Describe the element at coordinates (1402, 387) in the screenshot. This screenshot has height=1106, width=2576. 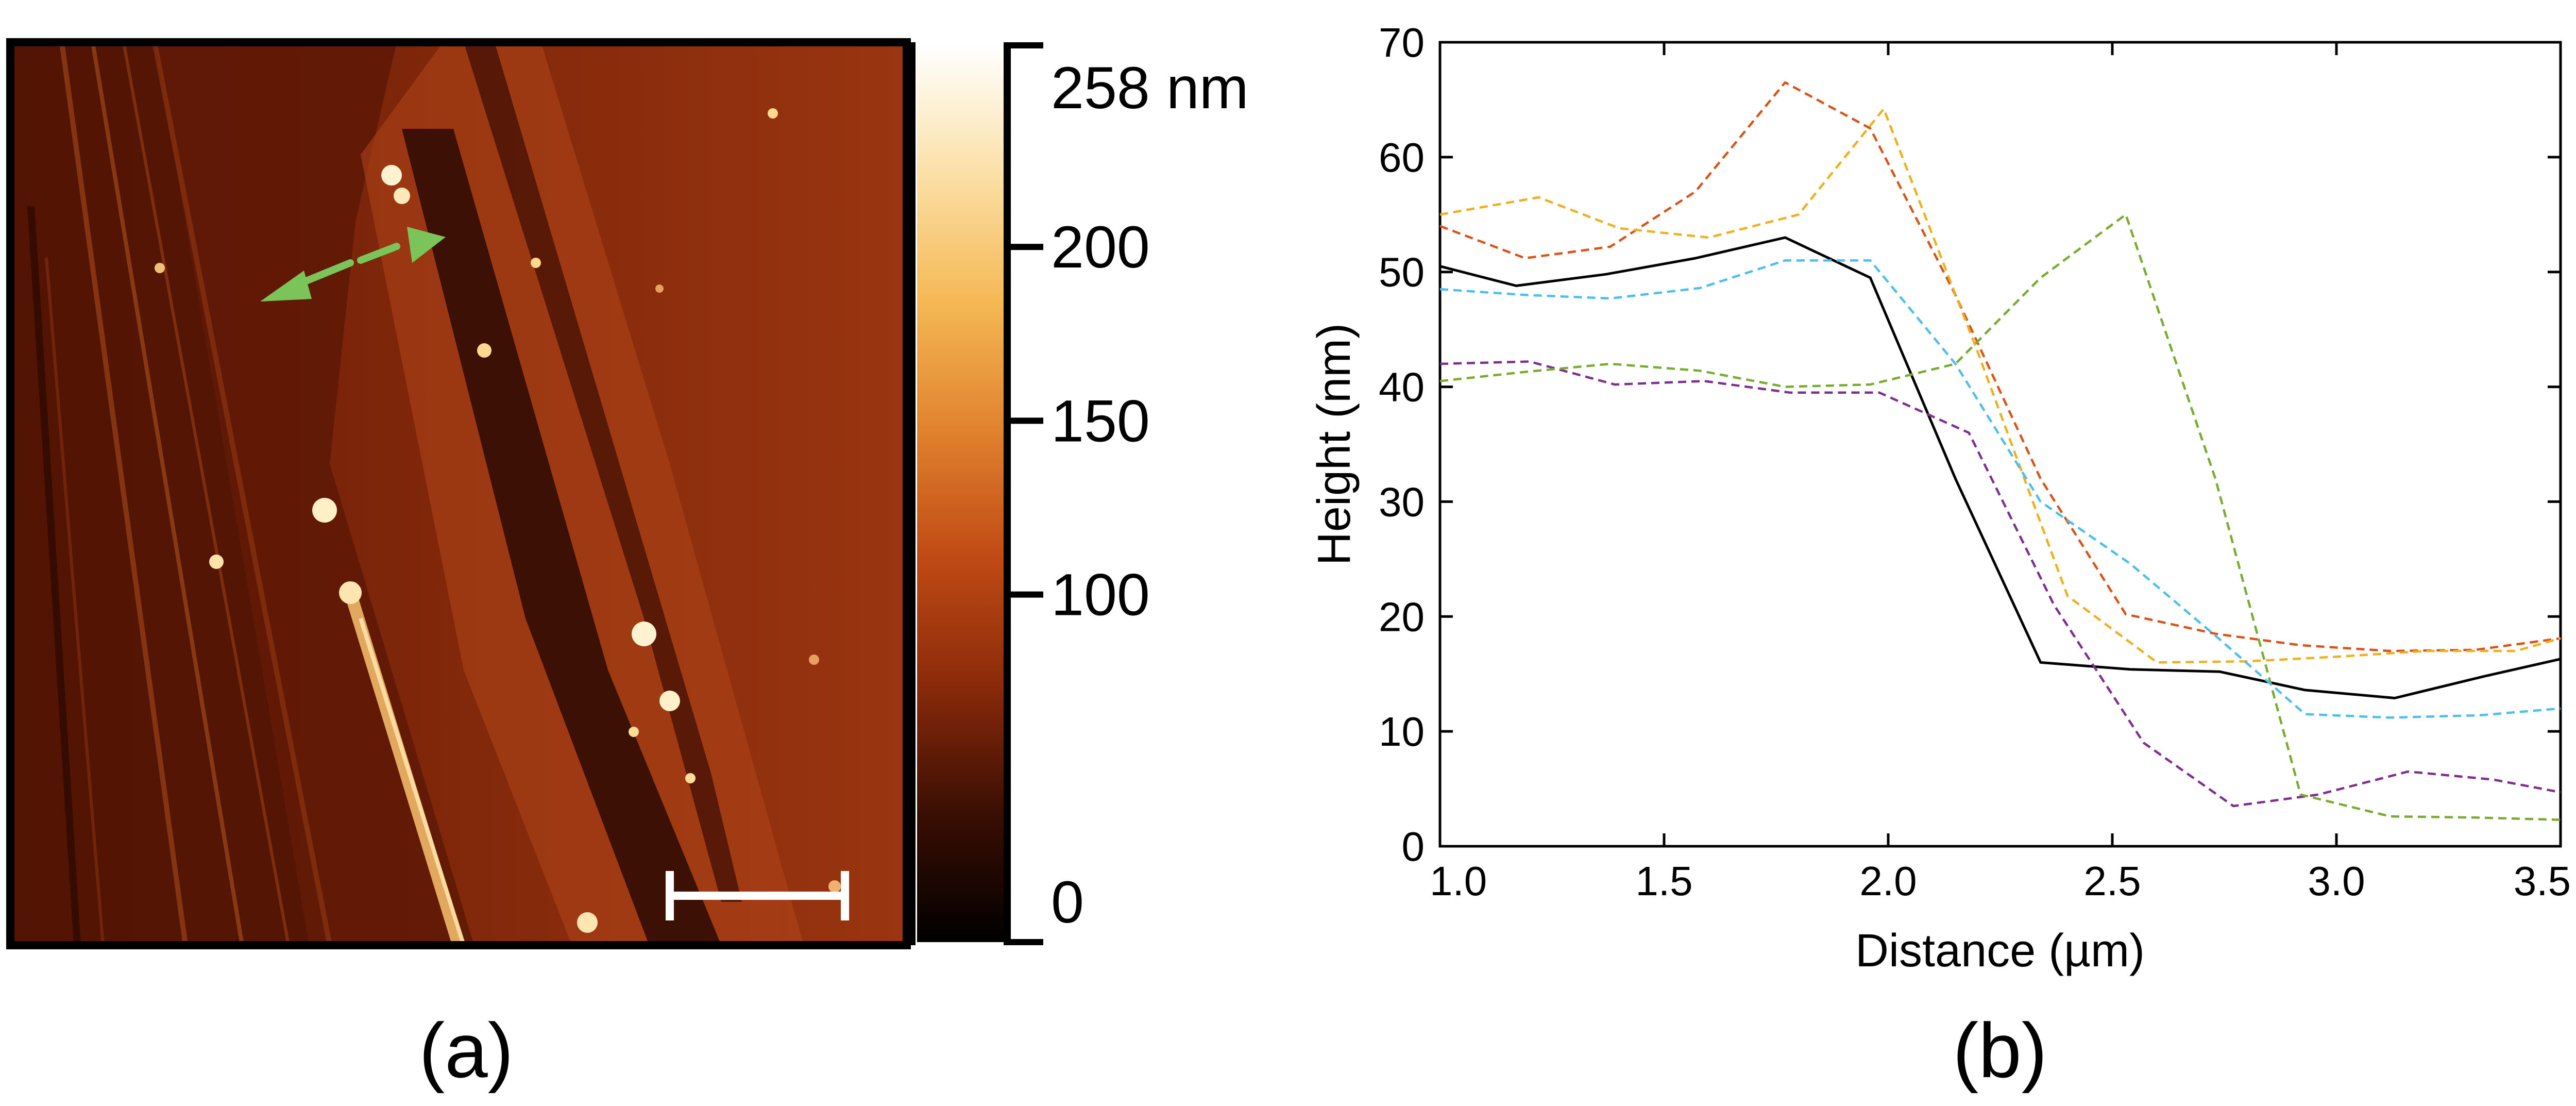
I see `y-tick-label: 40` at that location.